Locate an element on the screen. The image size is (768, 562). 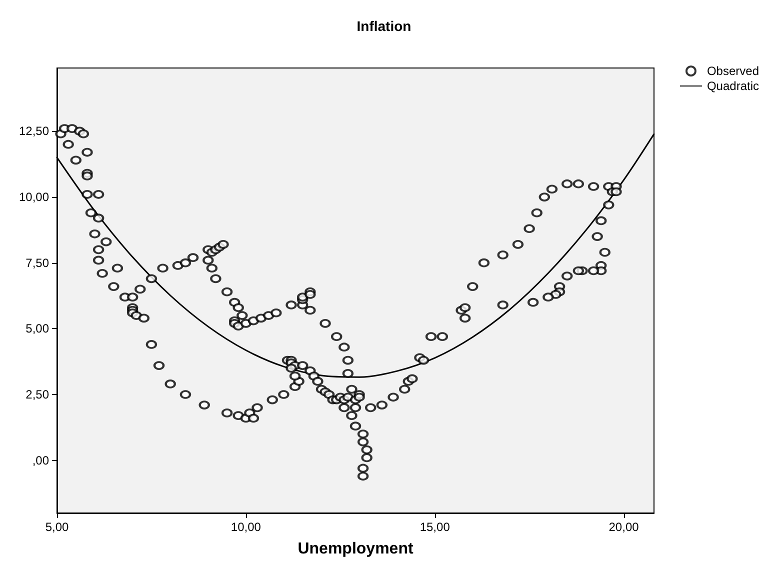
x-tick-label: 5,00 is located at coordinates (57, 527).